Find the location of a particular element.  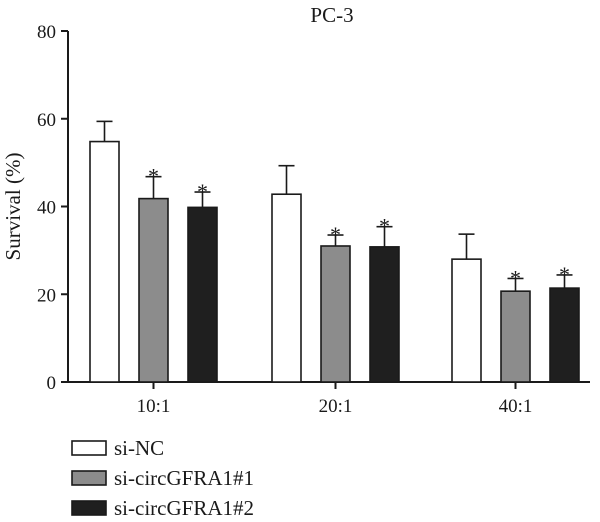

x-tick-label: 10:1 is located at coordinates (154, 406).